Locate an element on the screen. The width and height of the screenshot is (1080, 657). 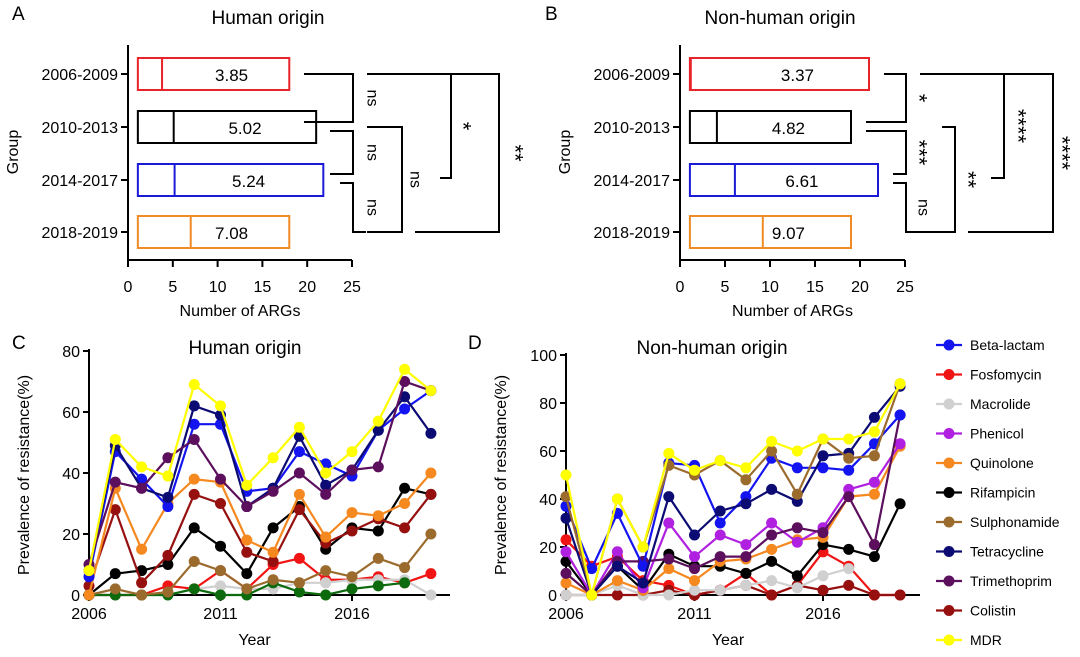
data-point-tetracycline-2010 is located at coordinates (669, 497).